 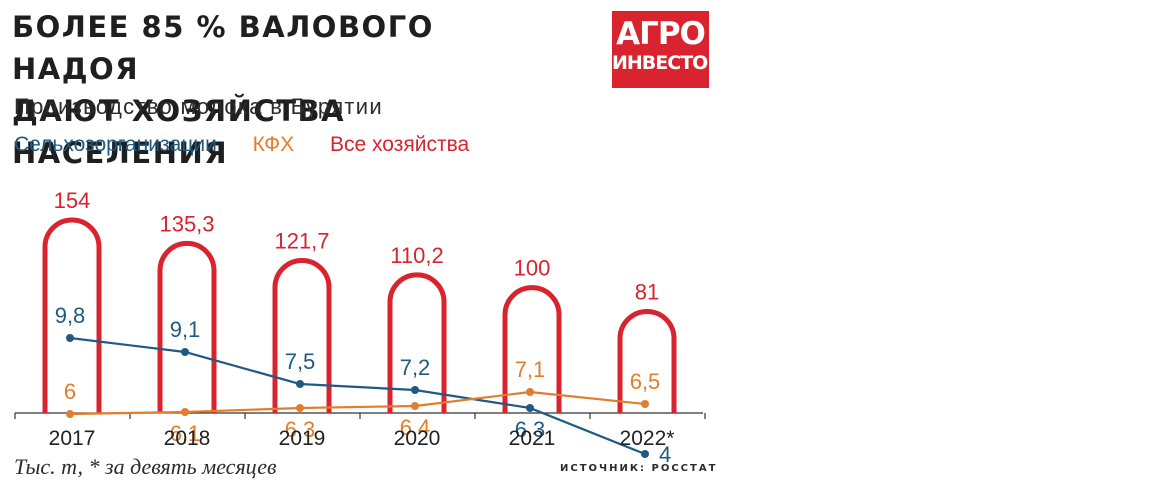 I want to click on bar-all-2019, so click(x=302, y=335).